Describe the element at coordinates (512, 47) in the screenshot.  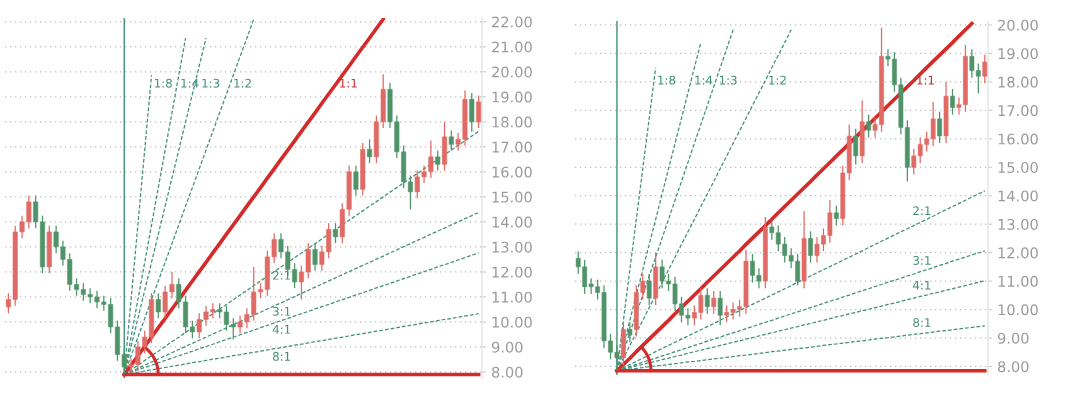
I see `y-tick-label: 21.00` at that location.